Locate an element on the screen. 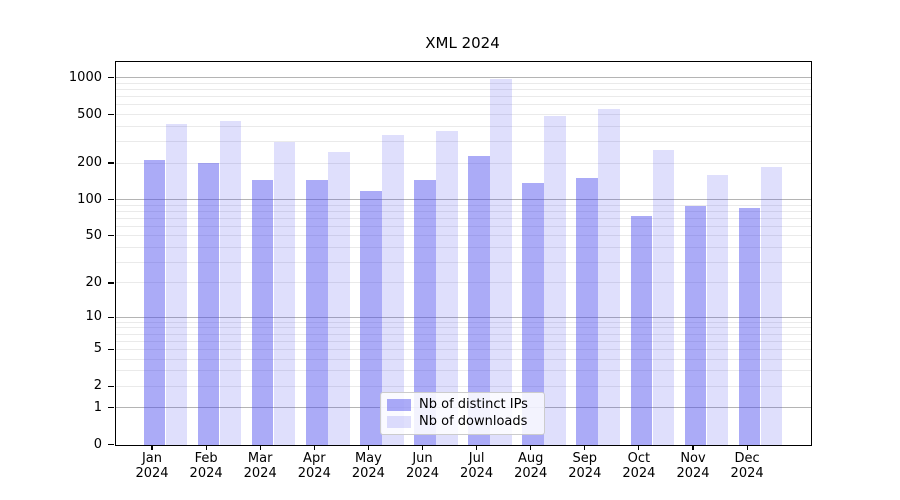  x-tick-label: Jun 2024 is located at coordinates (423, 466).